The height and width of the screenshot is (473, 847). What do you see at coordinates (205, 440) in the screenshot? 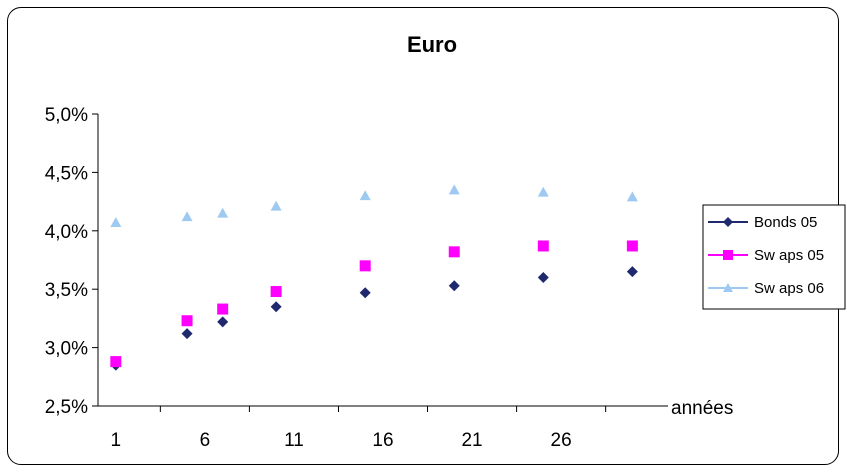
I see `x-tick-label: 6` at bounding box center [205, 440].